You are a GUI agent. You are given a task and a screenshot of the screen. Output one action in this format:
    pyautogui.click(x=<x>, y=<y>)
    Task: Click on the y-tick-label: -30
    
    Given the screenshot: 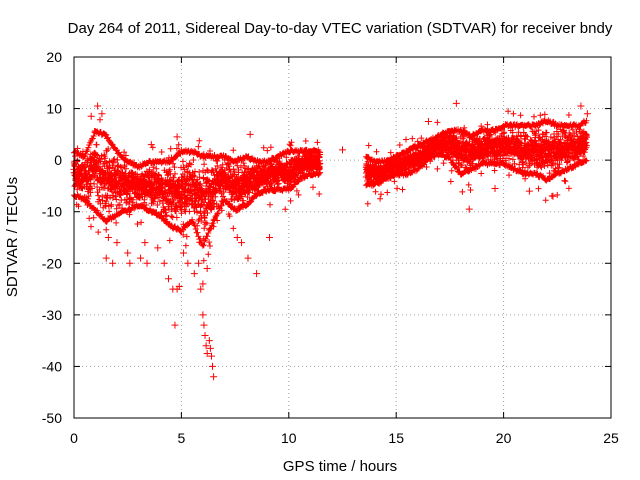 What is the action you would take?
    pyautogui.click(x=52, y=315)
    